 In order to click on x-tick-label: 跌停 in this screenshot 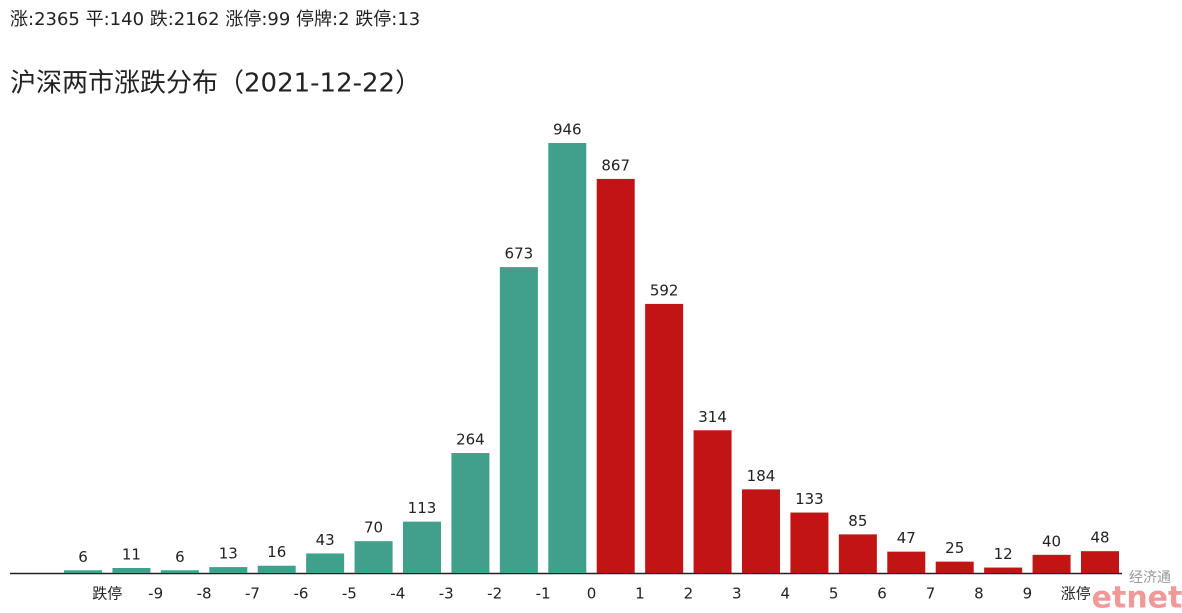, I will do `click(107, 594)`.